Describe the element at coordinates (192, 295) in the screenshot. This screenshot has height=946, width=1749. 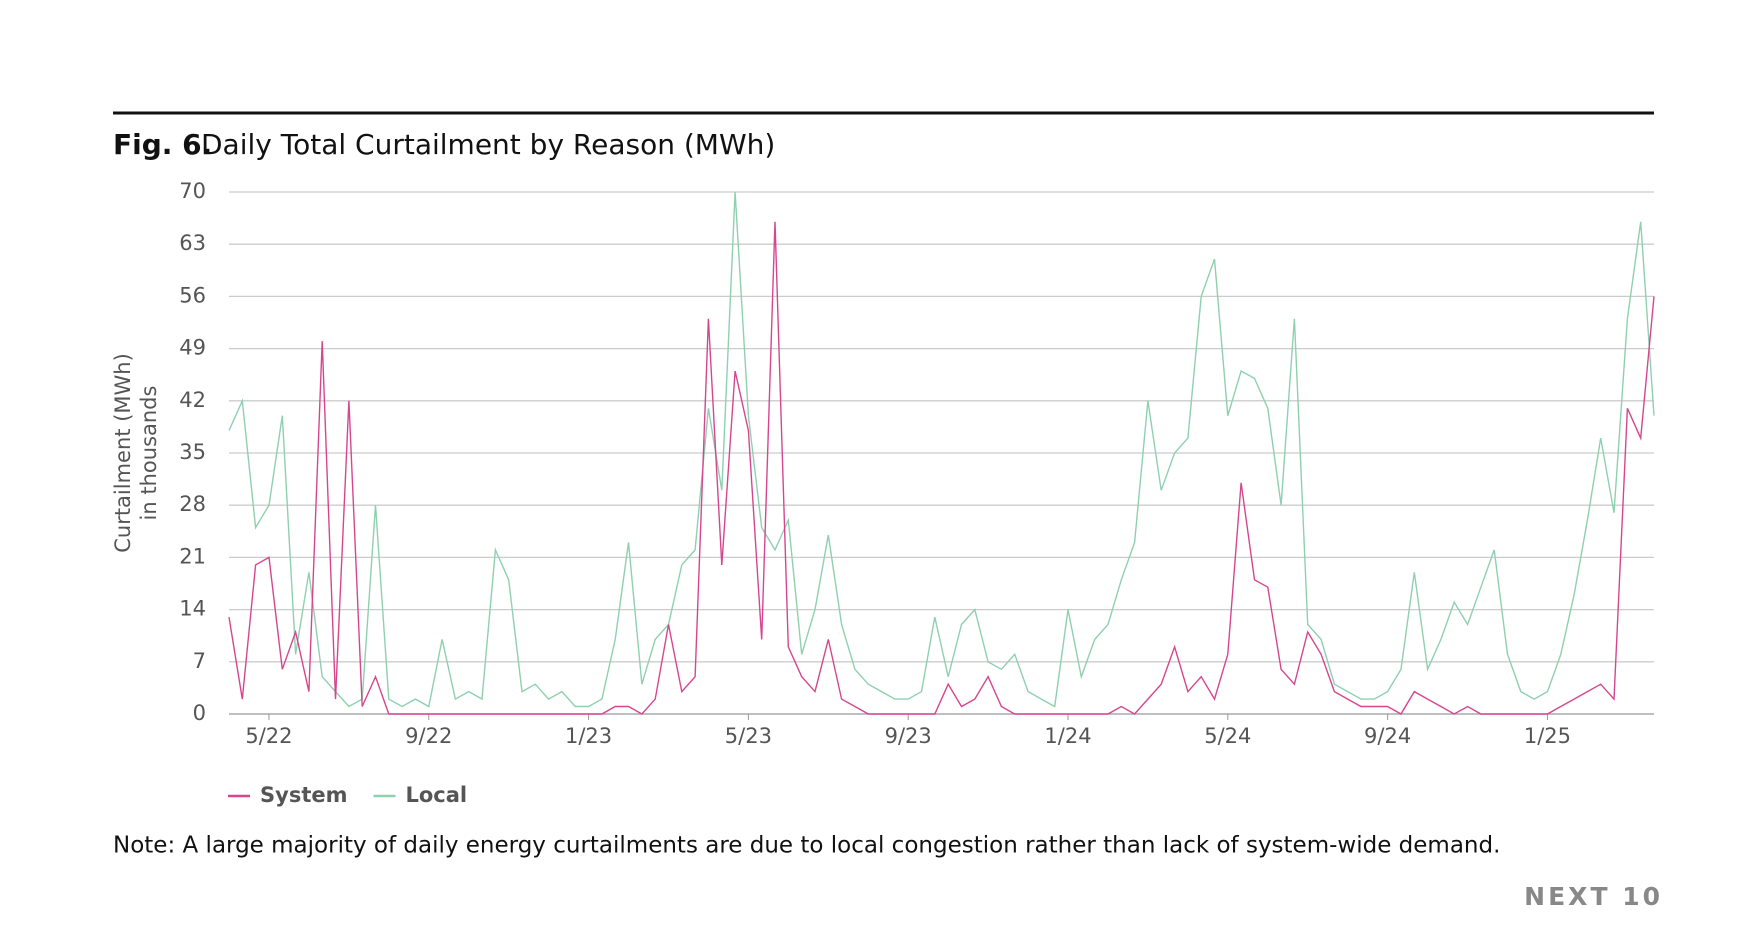
I see `y-tick-label: 56` at that location.